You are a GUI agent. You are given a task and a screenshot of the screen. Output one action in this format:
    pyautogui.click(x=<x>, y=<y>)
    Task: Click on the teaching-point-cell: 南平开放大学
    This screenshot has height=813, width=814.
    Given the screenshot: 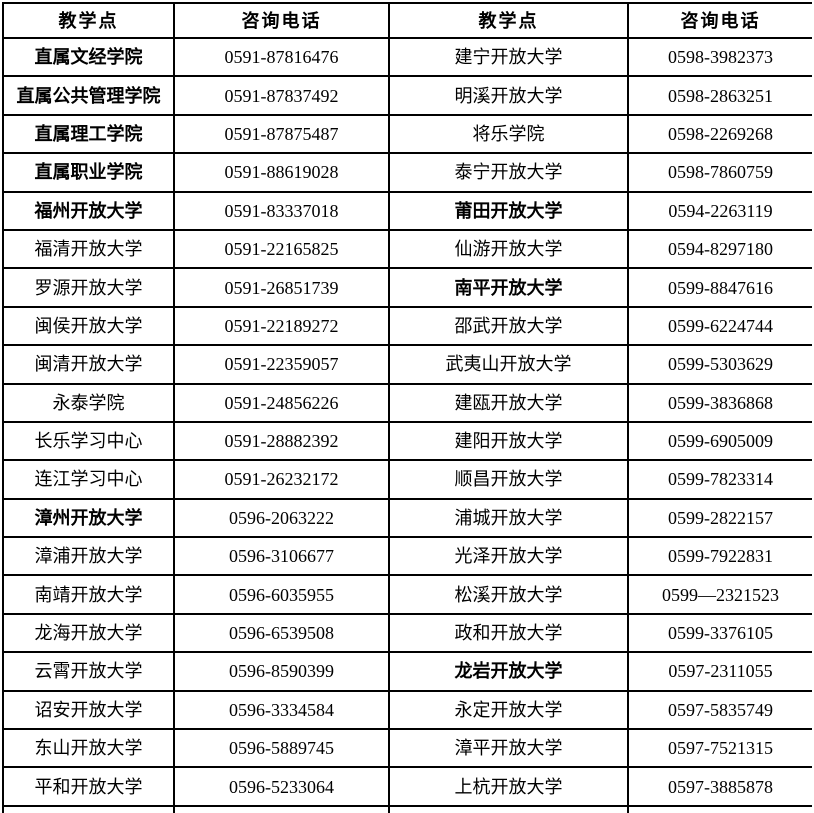 What is the action you would take?
    pyautogui.click(x=508, y=287)
    